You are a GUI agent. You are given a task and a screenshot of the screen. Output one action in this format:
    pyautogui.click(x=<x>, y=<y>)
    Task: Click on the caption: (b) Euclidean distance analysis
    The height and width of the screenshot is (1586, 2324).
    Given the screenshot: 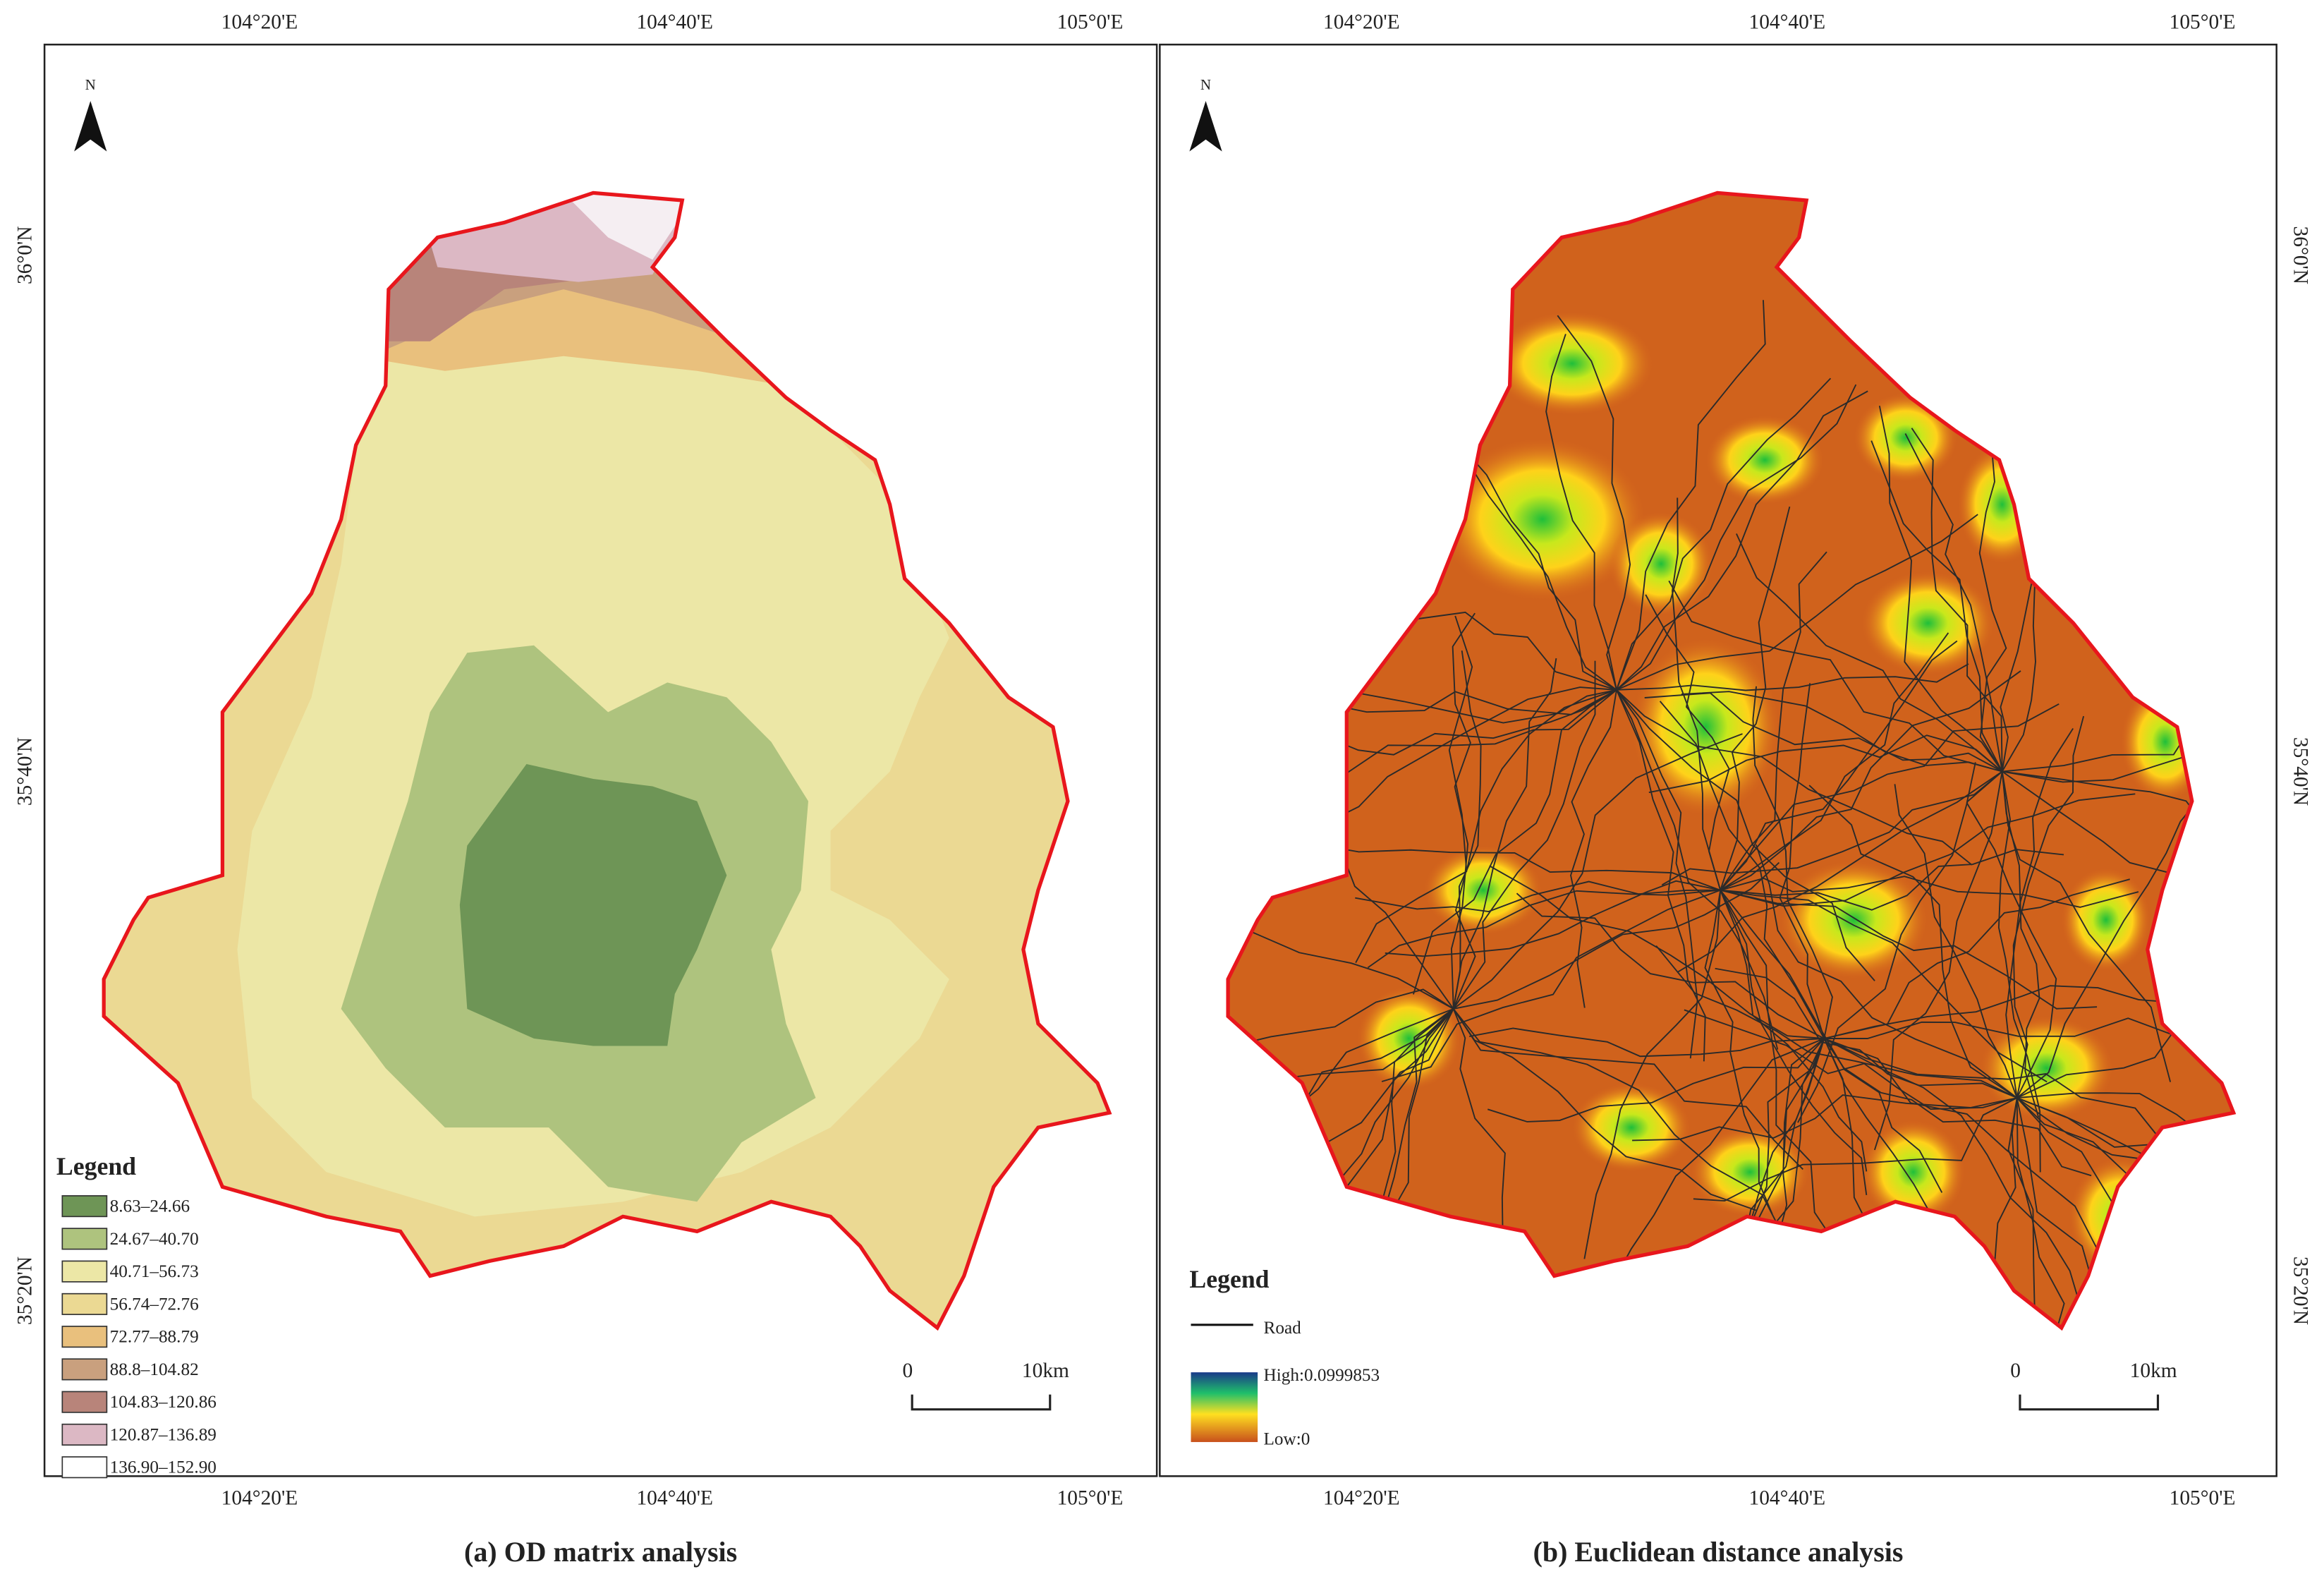 What is the action you would take?
    pyautogui.click(x=1718, y=1552)
    